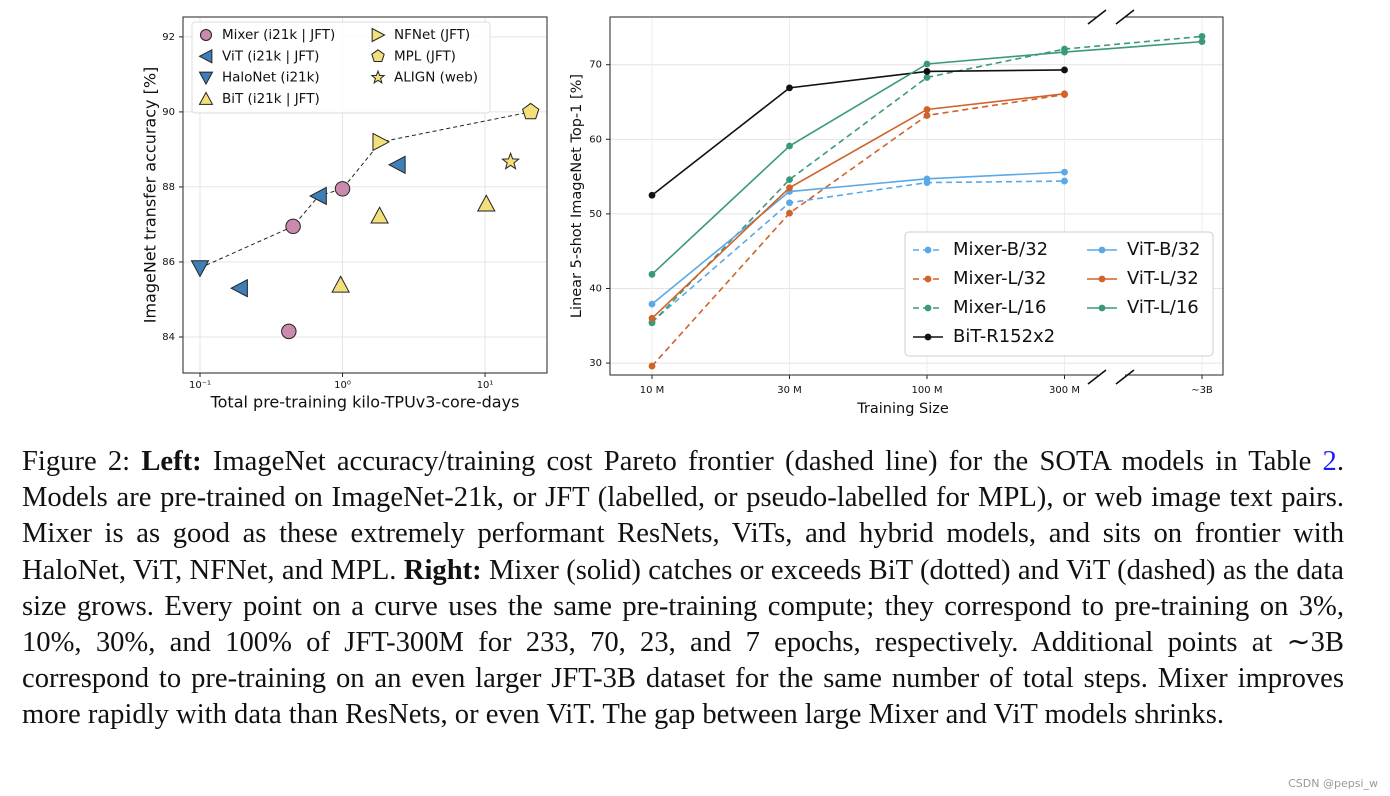 This screenshot has height=796, width=1390. What do you see at coordinates (595, 65) in the screenshot?
I see `y-tick-label: 70` at bounding box center [595, 65].